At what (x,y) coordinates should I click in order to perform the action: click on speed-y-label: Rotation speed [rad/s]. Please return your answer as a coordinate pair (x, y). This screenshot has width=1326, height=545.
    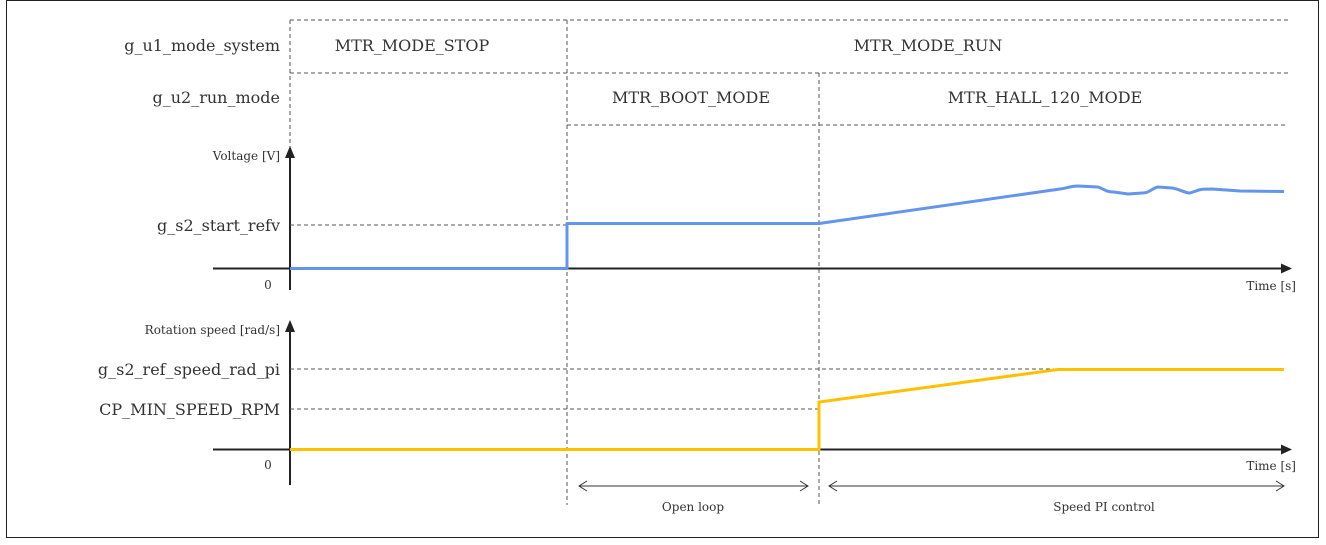
    Looking at the image, I should click on (212, 330).